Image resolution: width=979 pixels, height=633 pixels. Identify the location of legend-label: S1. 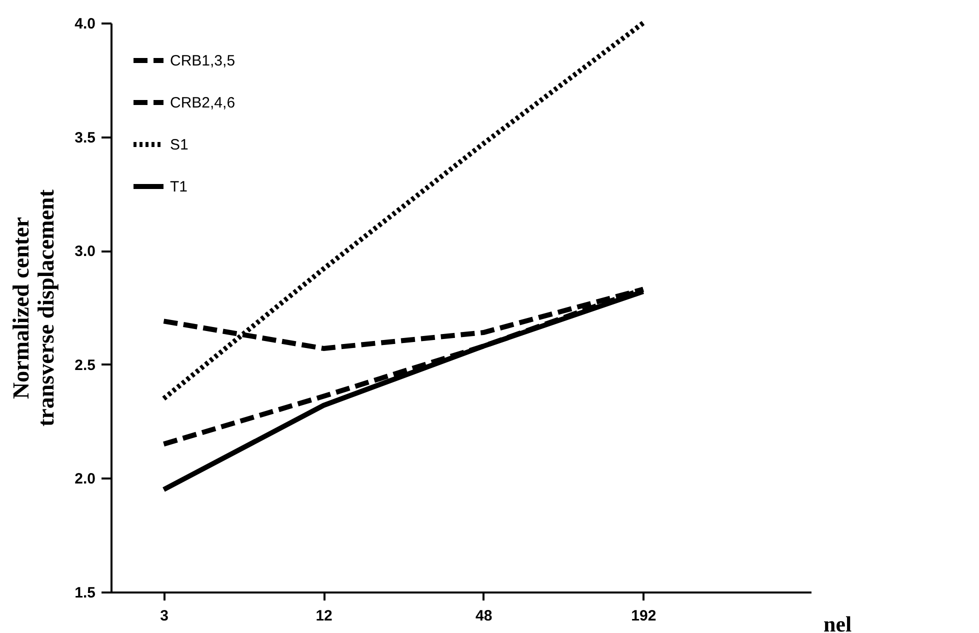
(179, 145).